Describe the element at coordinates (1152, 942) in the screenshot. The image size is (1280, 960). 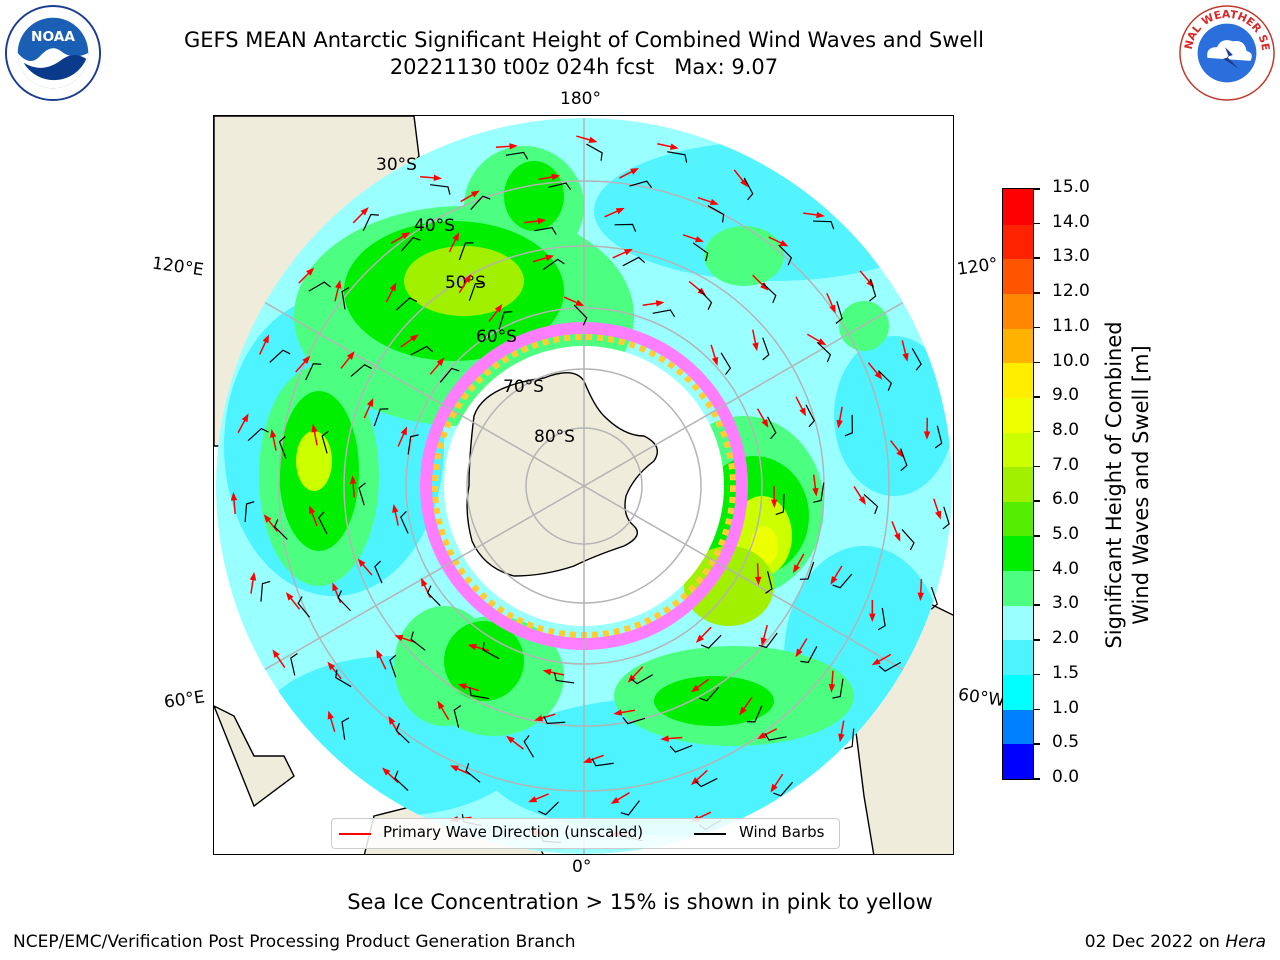
I see `generation-date-text: 02 Dec 2022 on` at that location.